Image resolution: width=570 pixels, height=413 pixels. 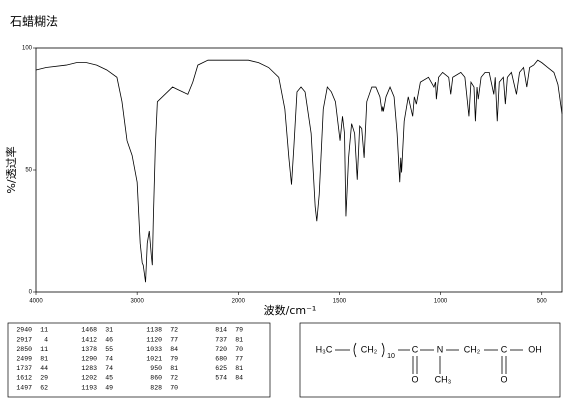 I want to click on peak-wavenumber: 574, so click(x=221, y=378).